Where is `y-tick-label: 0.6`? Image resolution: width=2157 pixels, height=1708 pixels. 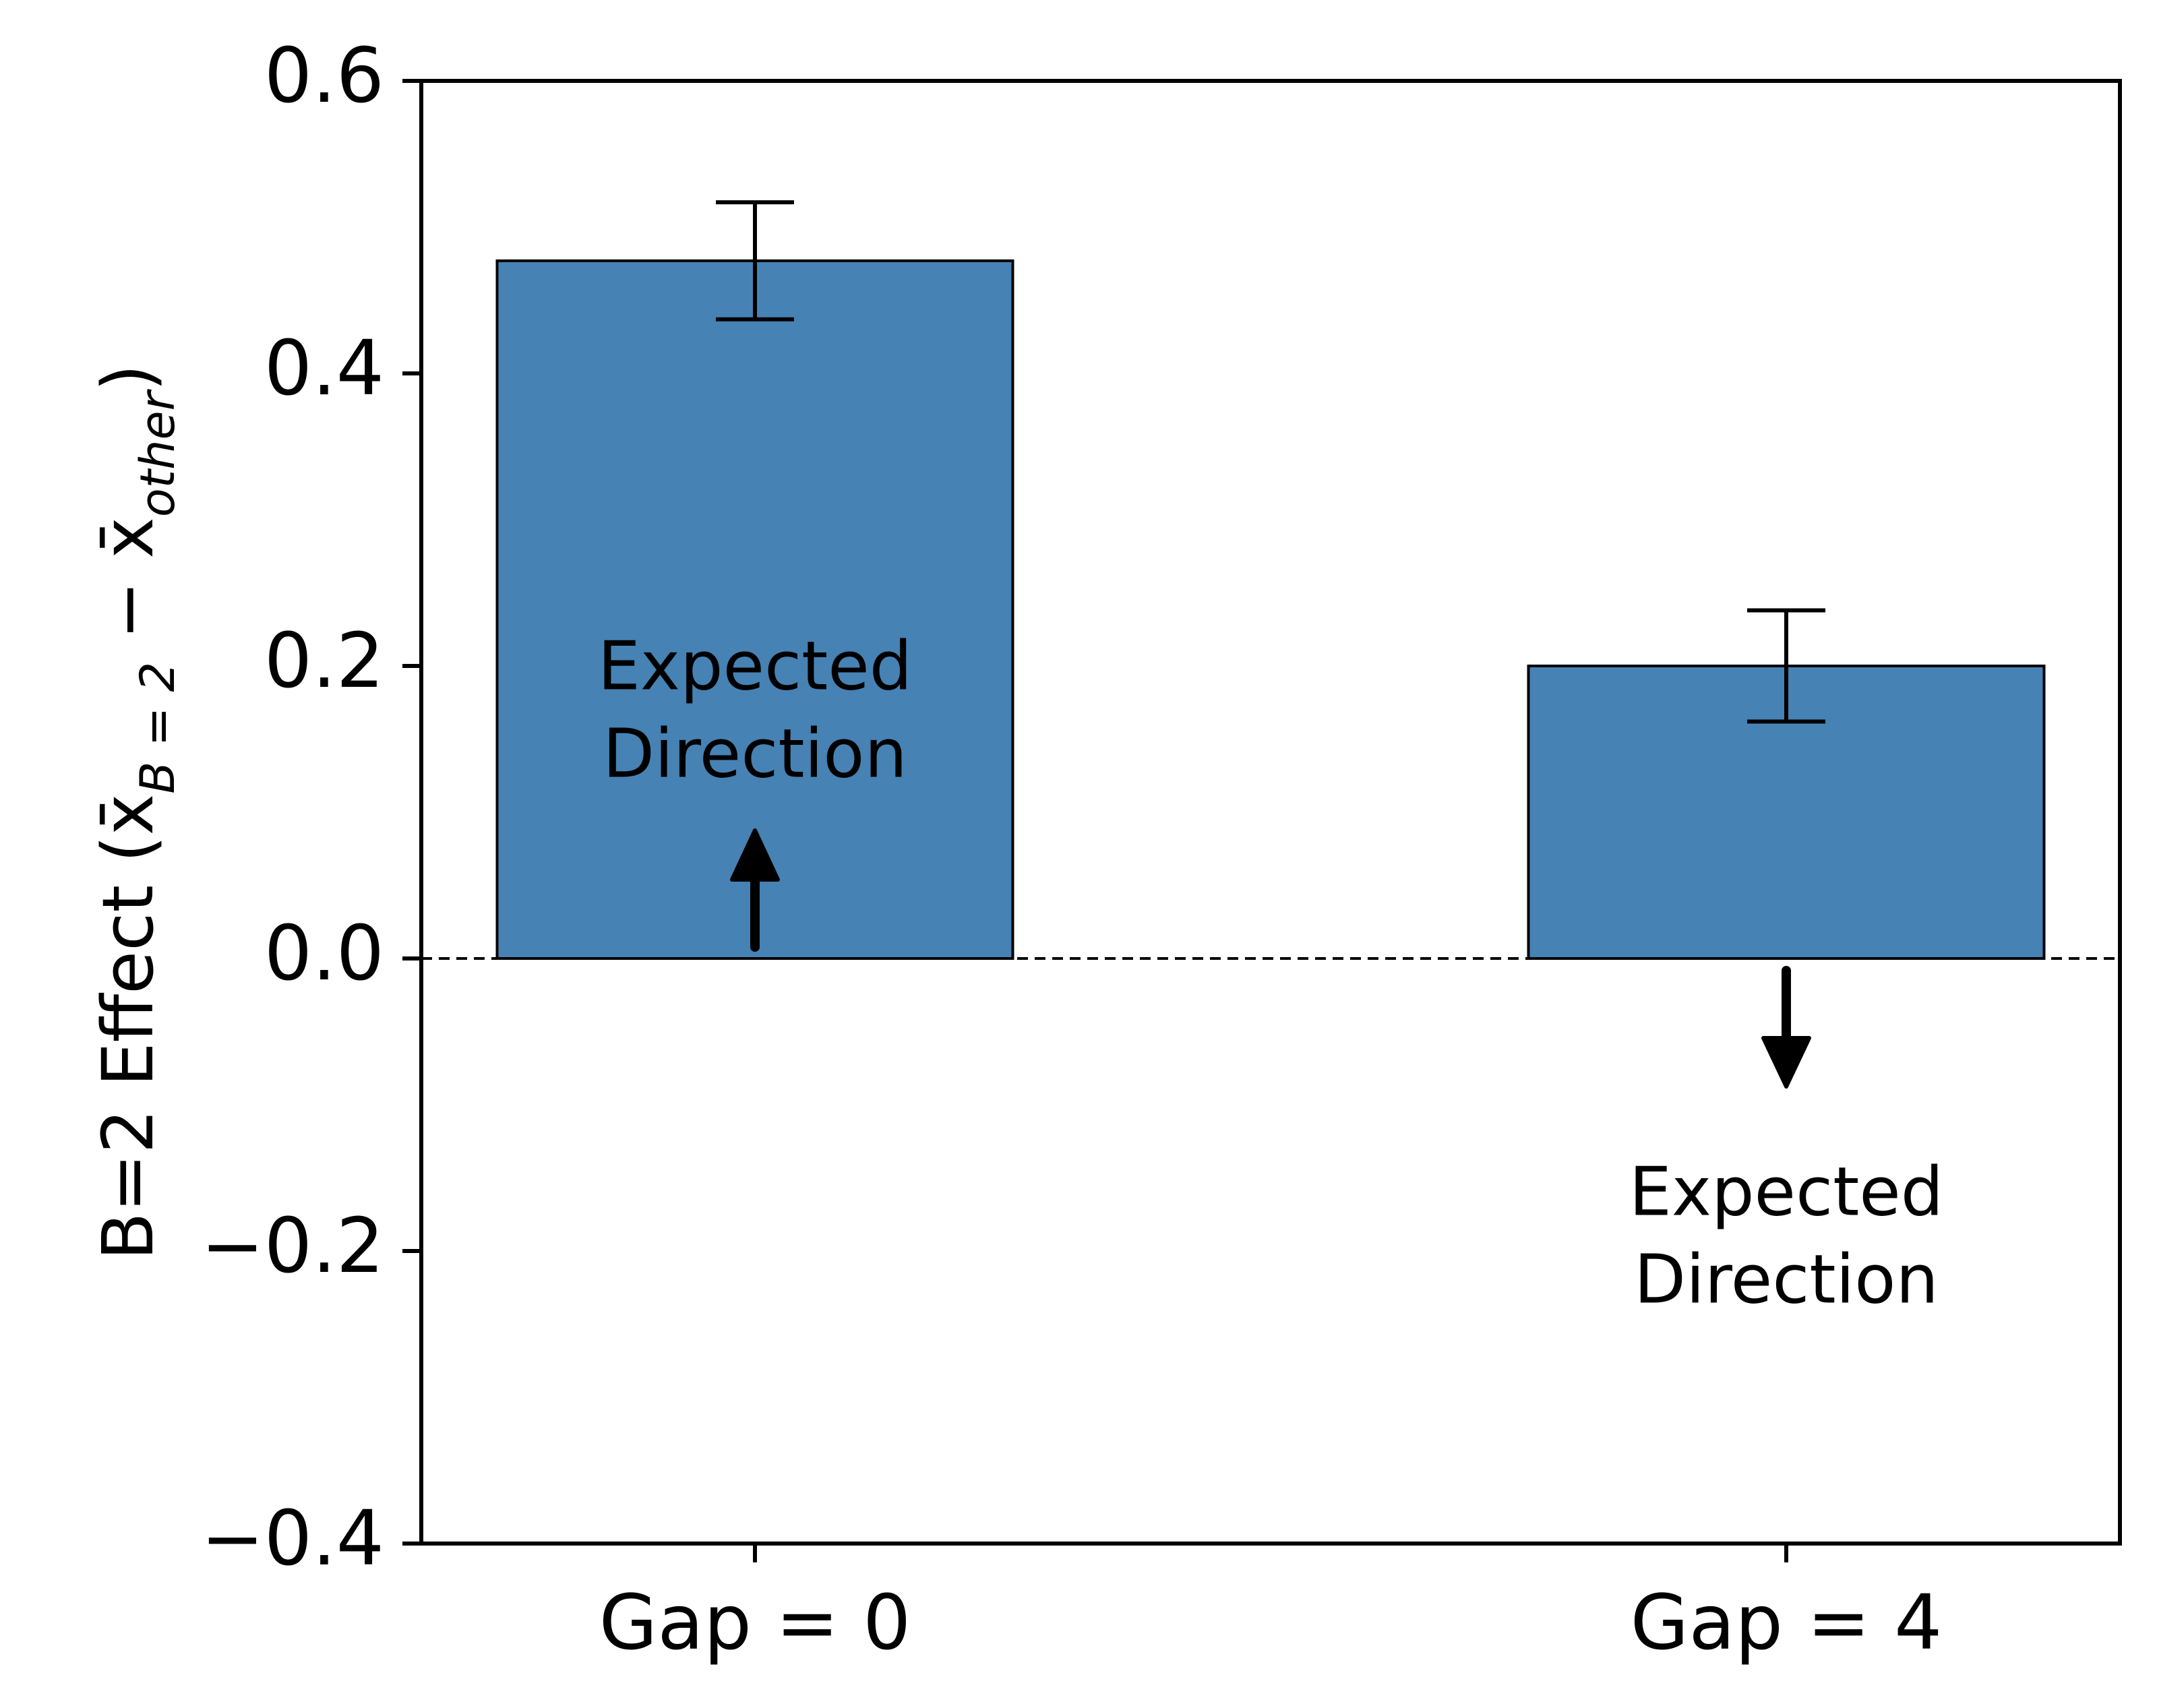 y-tick-label: 0.6 is located at coordinates (324, 76).